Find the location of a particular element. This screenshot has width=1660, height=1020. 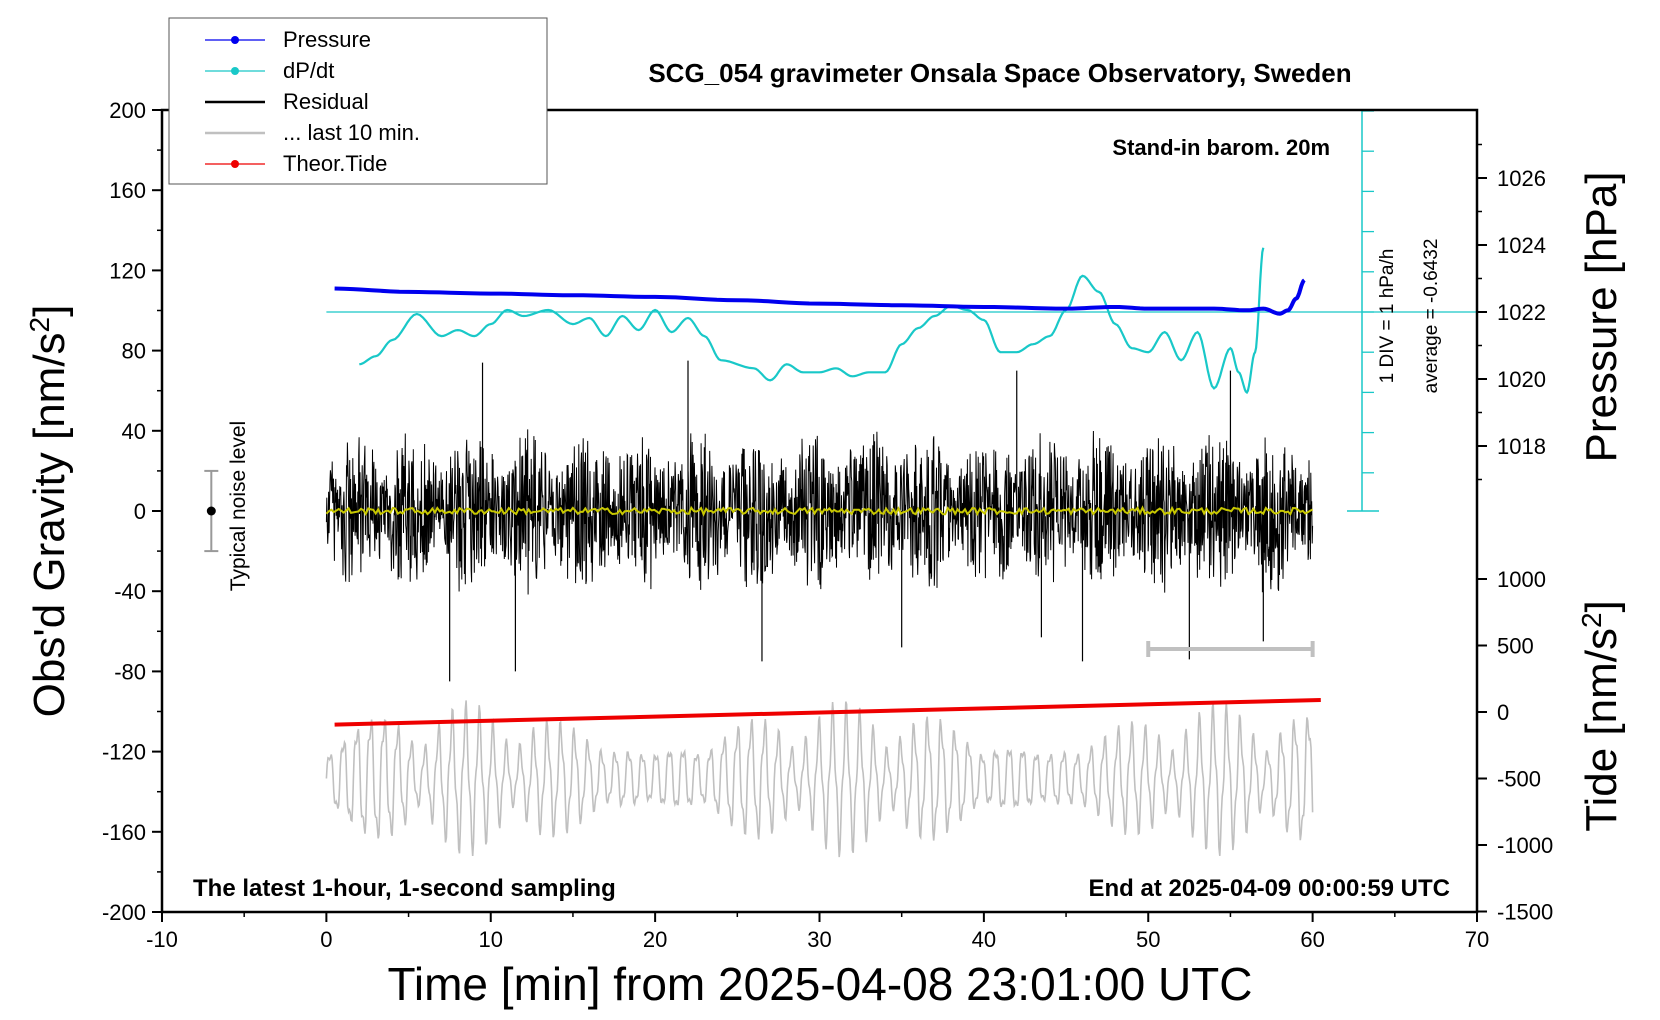

tide-axis-label: Tide [nm/s2] is located at coordinates (1601, 716).